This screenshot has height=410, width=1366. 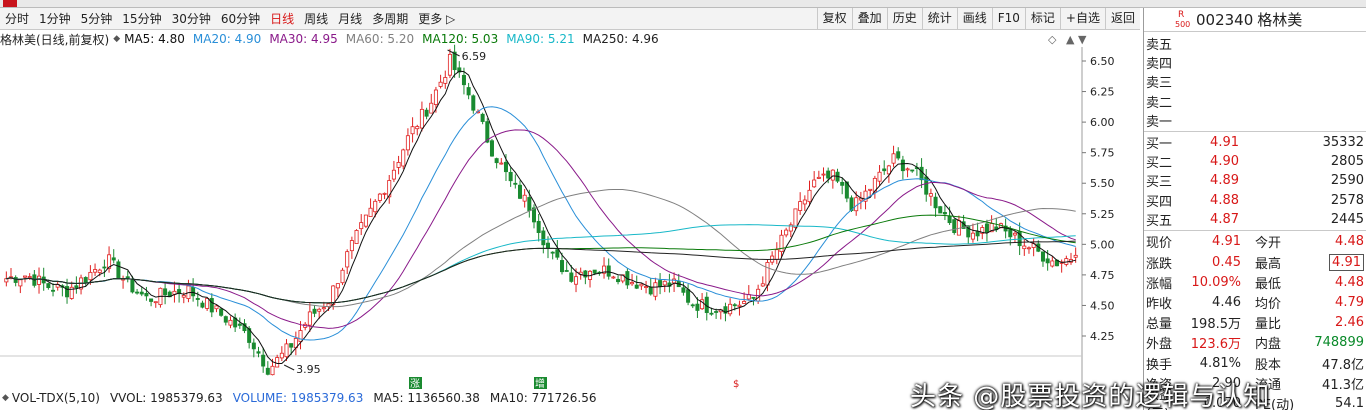 What do you see at coordinates (939, 19) in the screenshot?
I see `statistics-button: 统计` at bounding box center [939, 19].